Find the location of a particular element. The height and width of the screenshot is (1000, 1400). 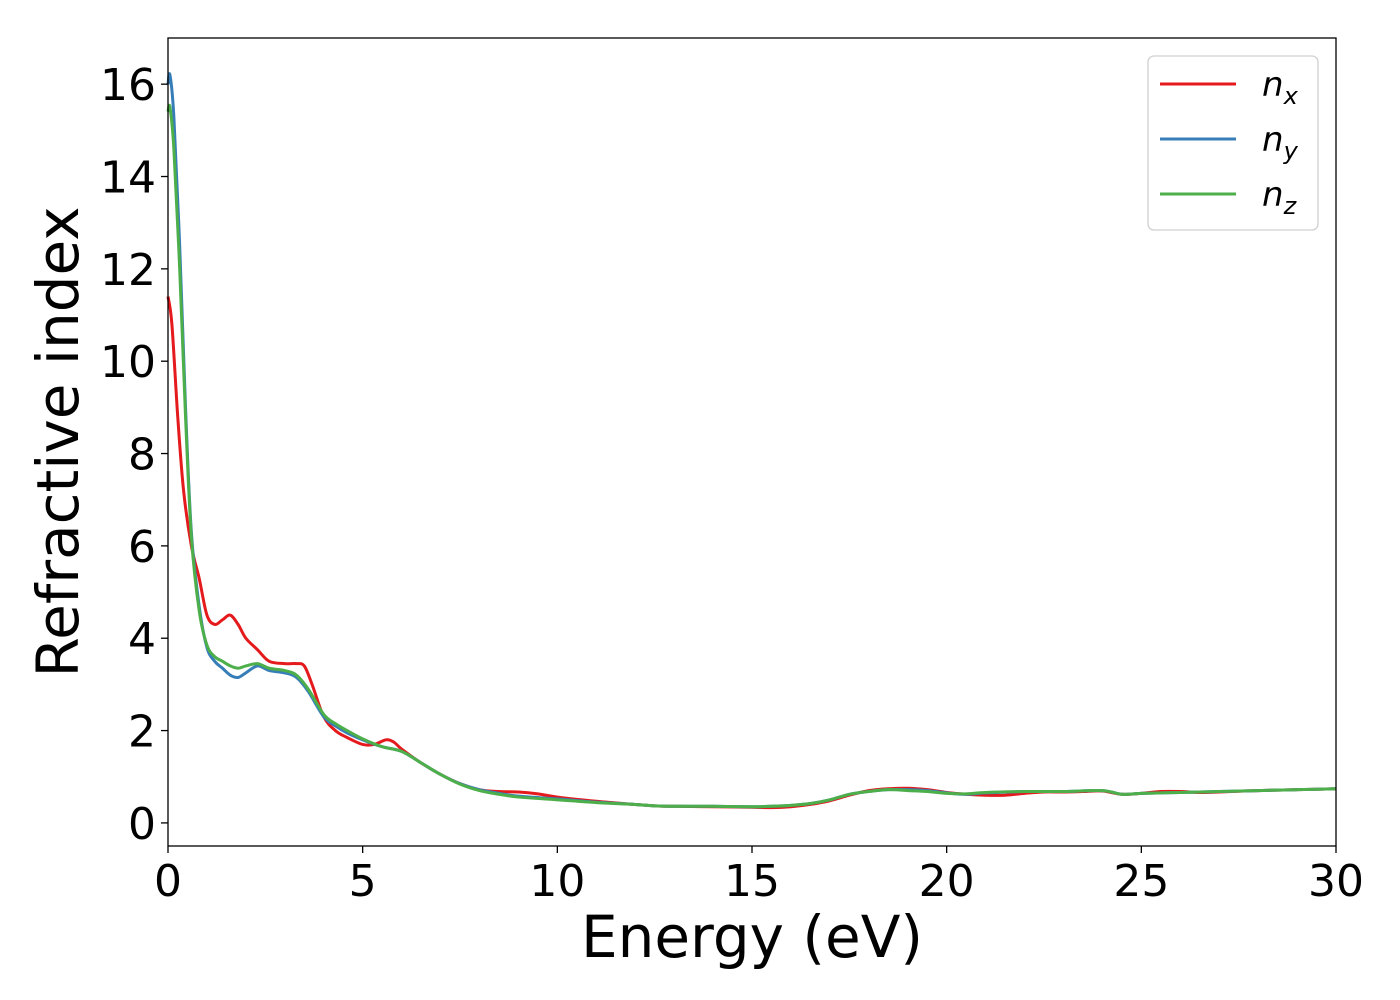

x-axis-ticks: 0 5 10 15 20 25 30 is located at coordinates (759, 876).